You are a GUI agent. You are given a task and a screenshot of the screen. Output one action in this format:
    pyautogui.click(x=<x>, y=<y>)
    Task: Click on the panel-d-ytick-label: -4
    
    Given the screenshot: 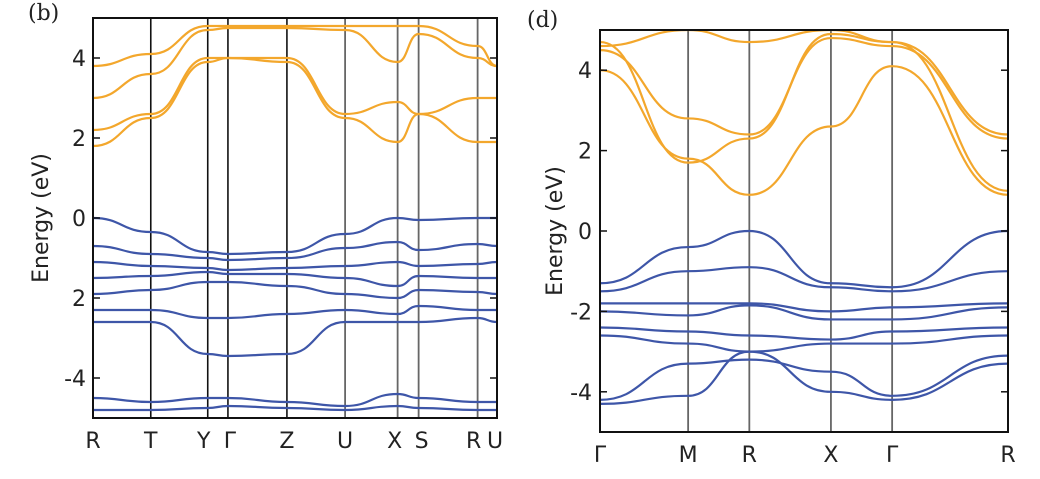 What is the action you would take?
    pyautogui.click(x=581, y=393)
    